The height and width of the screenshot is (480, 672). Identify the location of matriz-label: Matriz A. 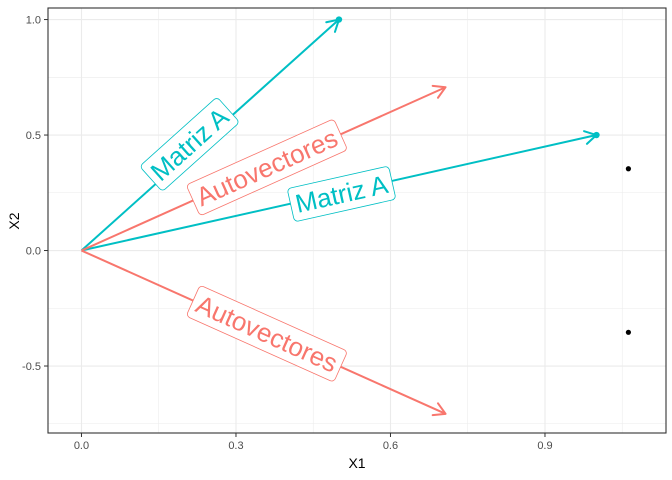
(341, 194).